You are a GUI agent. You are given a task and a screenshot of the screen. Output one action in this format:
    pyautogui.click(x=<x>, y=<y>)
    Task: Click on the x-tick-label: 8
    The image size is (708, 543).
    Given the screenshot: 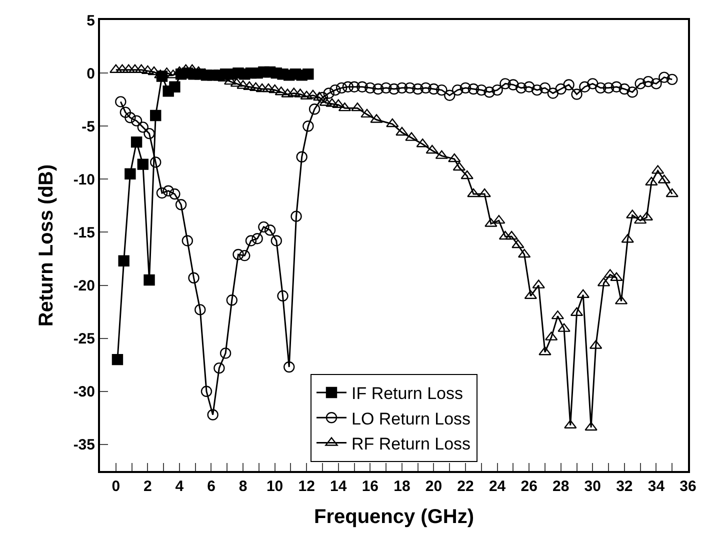 What is the action you would take?
    pyautogui.click(x=243, y=486)
    